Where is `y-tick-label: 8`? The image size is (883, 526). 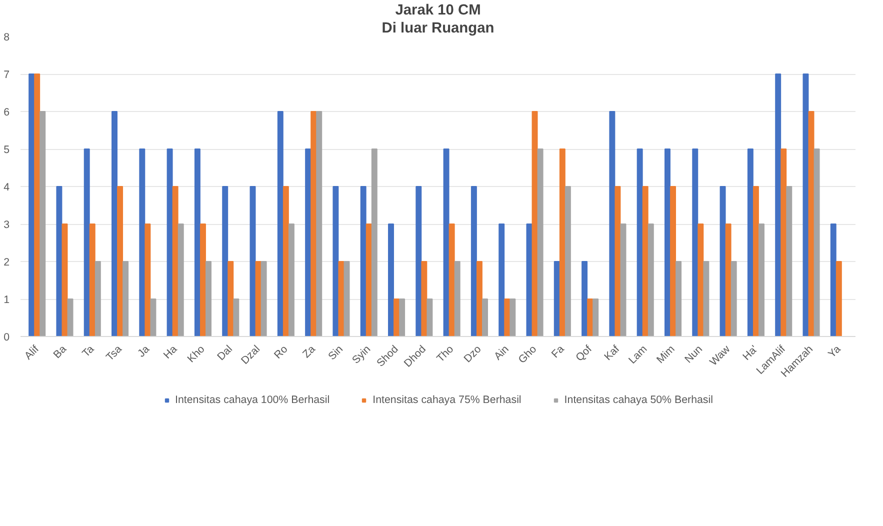 y-tick-label: 8 is located at coordinates (7, 38).